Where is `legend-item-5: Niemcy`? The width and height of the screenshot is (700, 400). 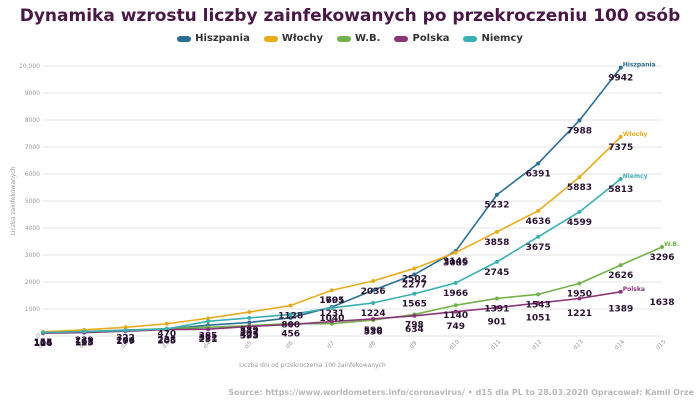 legend-item-5: Niemcy is located at coordinates (493, 38).